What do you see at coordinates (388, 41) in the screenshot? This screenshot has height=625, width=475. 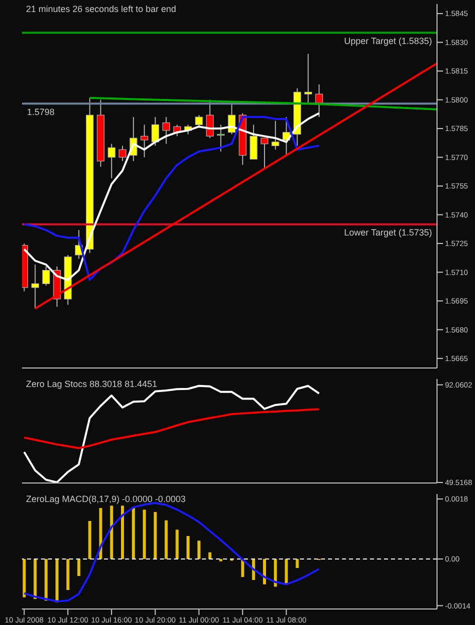 I see `ref-line-label: Upper Target (1.5835)` at bounding box center [388, 41].